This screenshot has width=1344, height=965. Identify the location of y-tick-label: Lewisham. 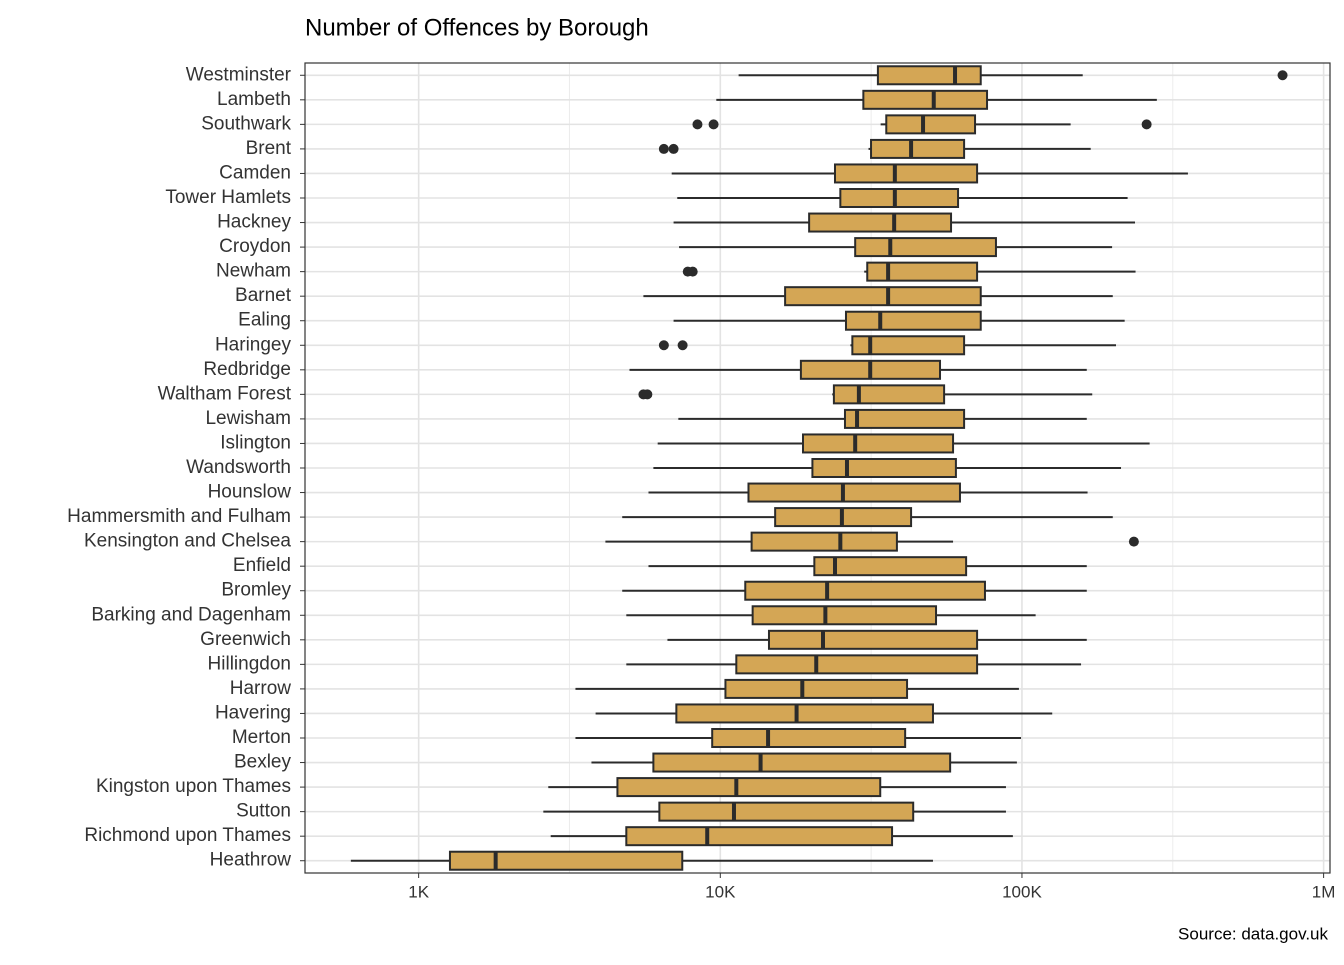
(248, 418).